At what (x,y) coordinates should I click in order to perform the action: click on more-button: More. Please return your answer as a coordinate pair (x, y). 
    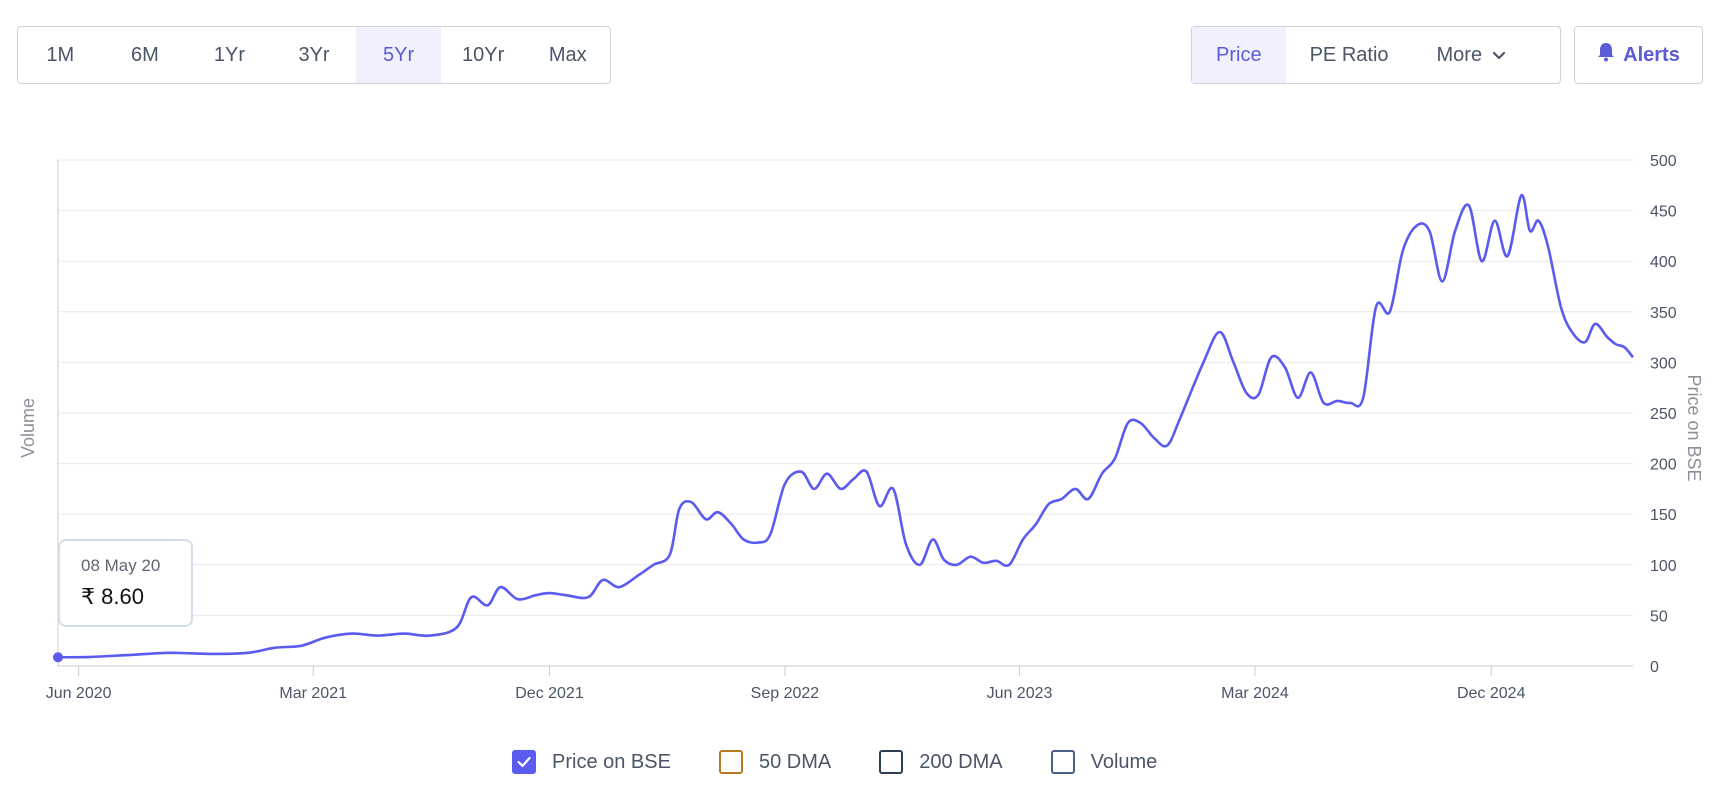
    Looking at the image, I should click on (1472, 55).